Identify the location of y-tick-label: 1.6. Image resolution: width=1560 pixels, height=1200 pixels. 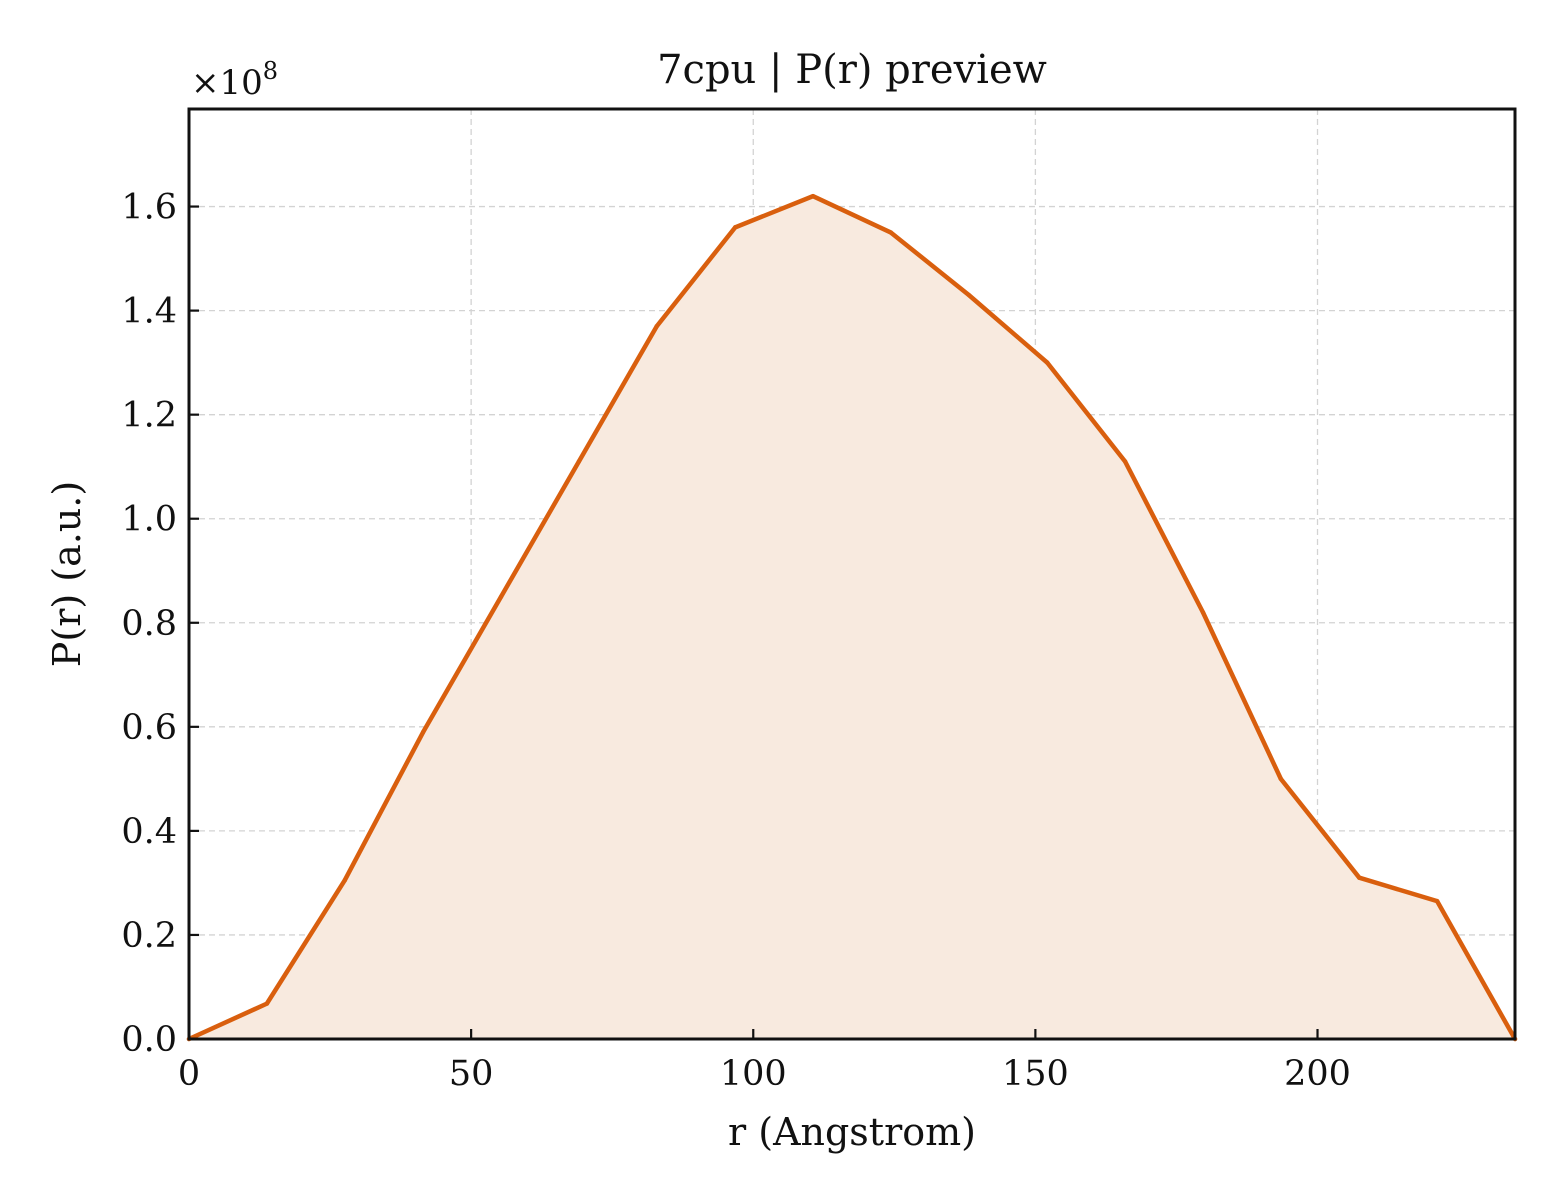
(149, 208).